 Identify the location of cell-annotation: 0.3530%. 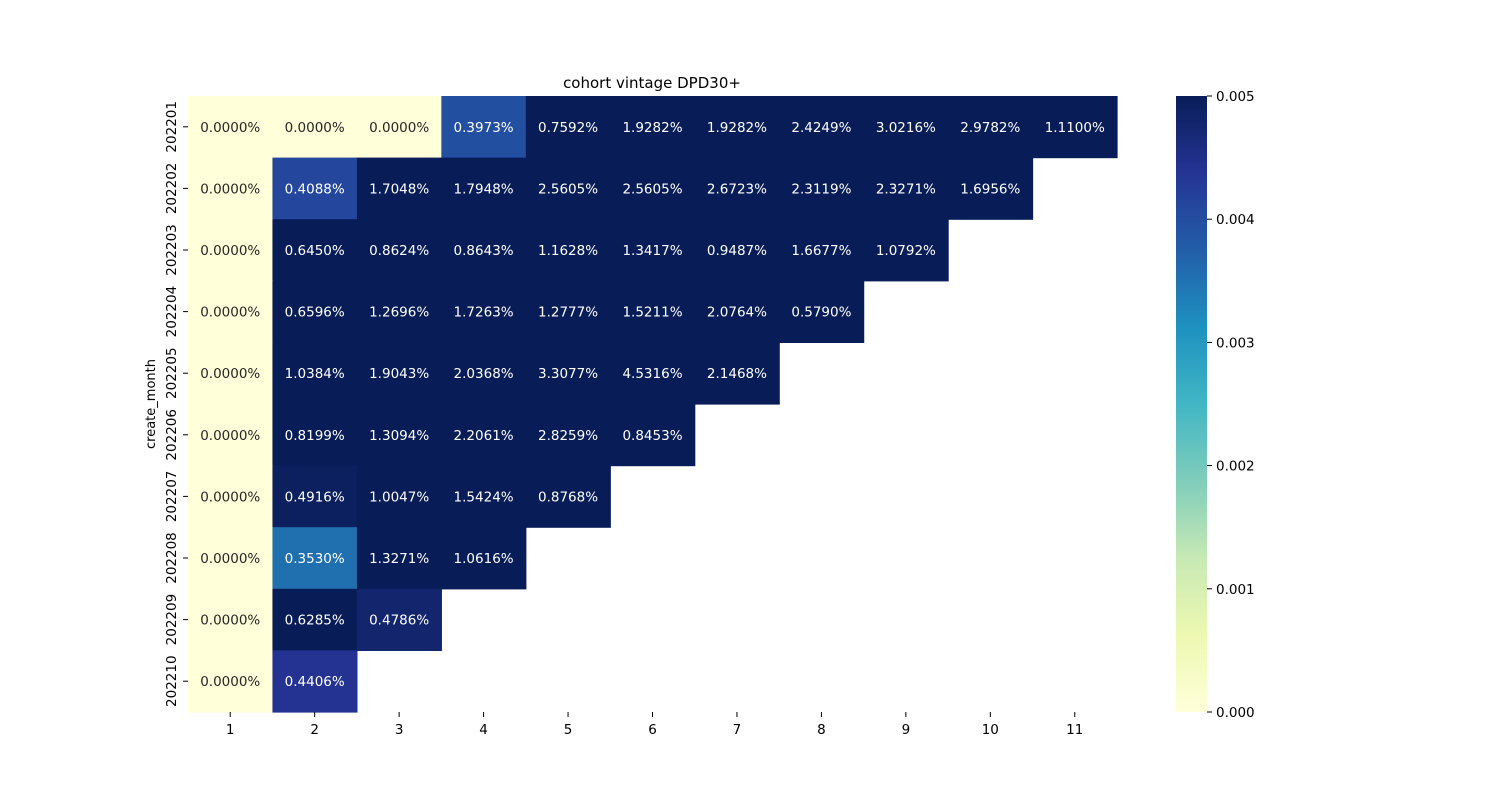
(315, 559).